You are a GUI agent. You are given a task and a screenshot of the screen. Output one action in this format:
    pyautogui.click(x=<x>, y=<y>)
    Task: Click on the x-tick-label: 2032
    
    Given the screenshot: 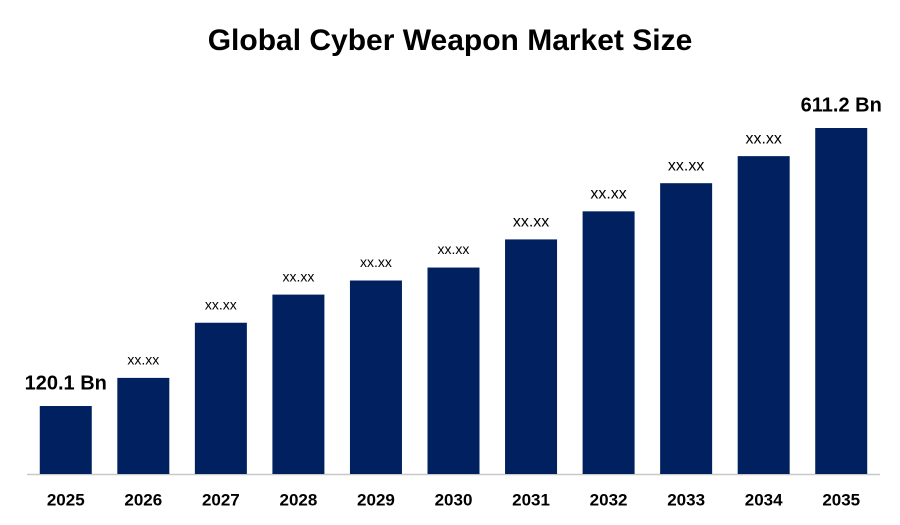 What is the action you would take?
    pyautogui.click(x=609, y=499)
    